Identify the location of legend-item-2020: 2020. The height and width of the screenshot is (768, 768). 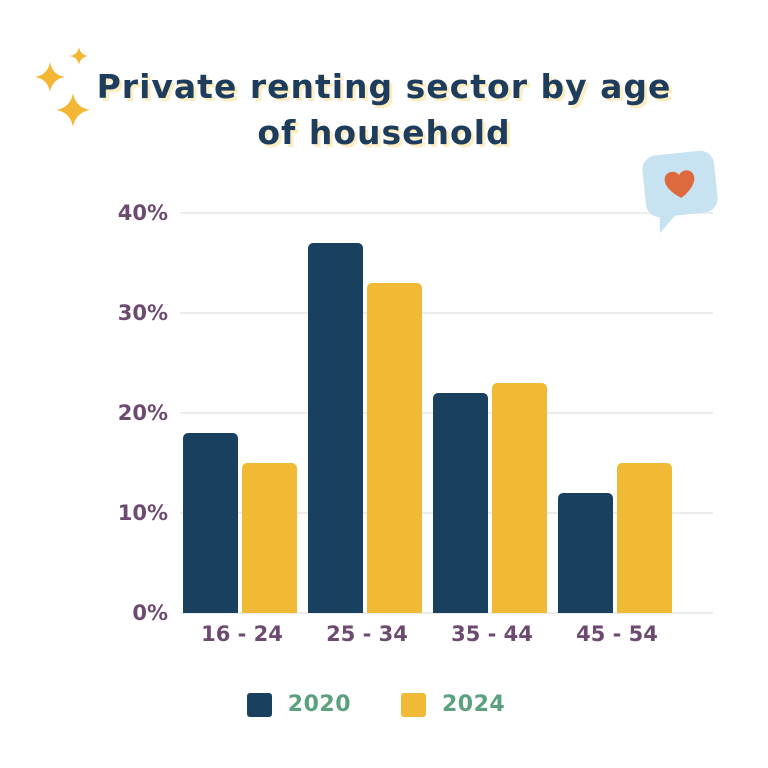
(298, 704).